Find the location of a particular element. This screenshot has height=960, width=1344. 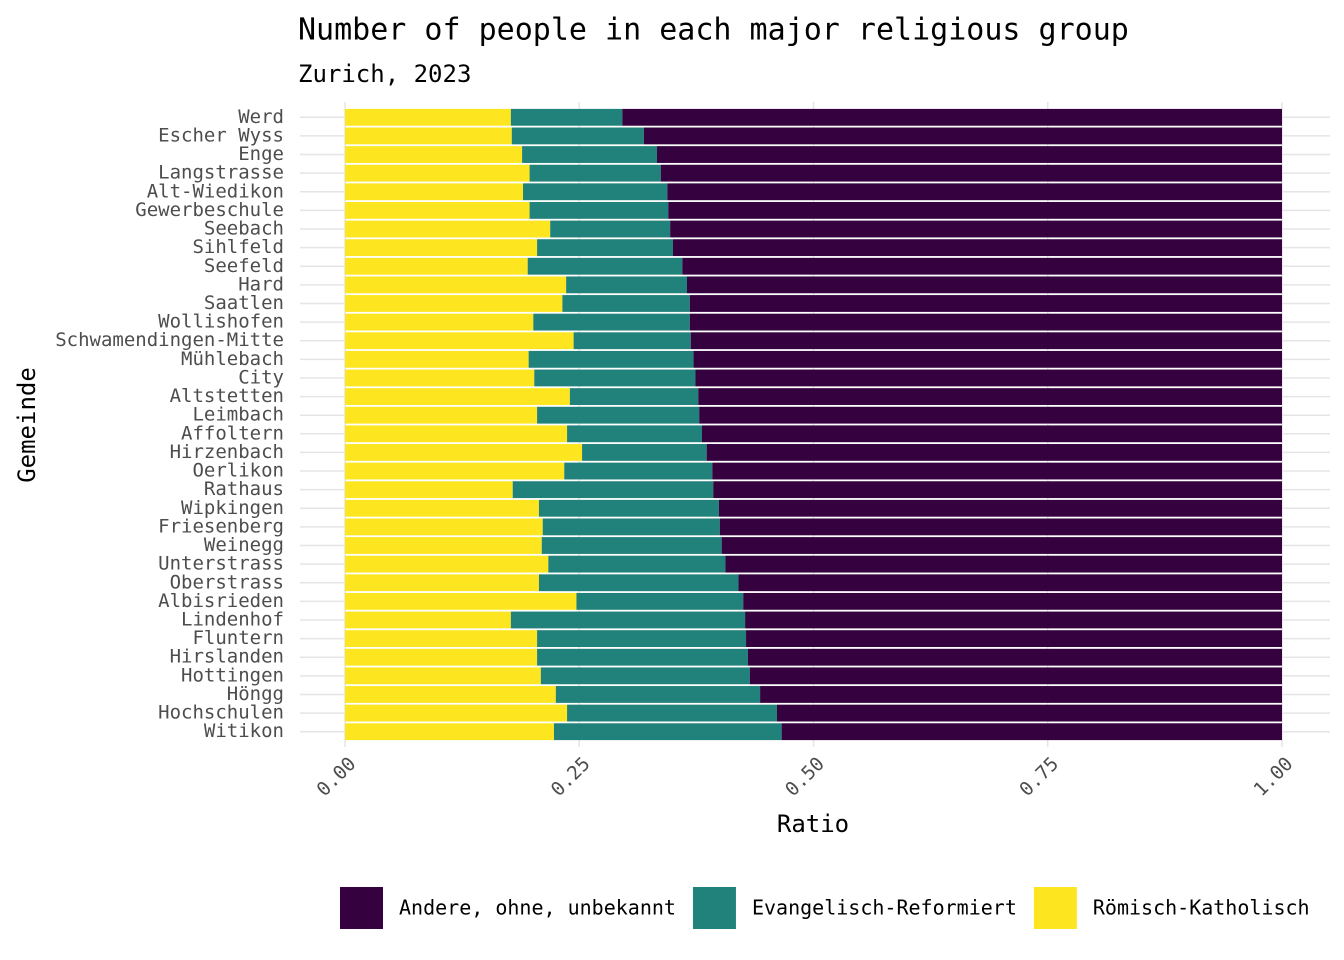

x-tick-label: 0.75 is located at coordinates (1039, 777).